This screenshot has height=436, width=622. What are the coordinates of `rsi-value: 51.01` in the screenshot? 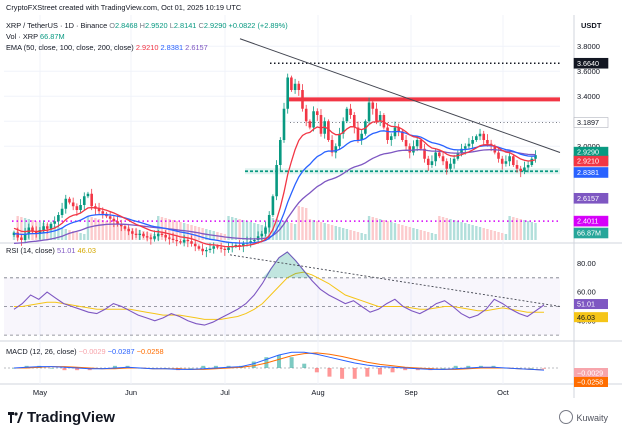 It's located at (66, 250).